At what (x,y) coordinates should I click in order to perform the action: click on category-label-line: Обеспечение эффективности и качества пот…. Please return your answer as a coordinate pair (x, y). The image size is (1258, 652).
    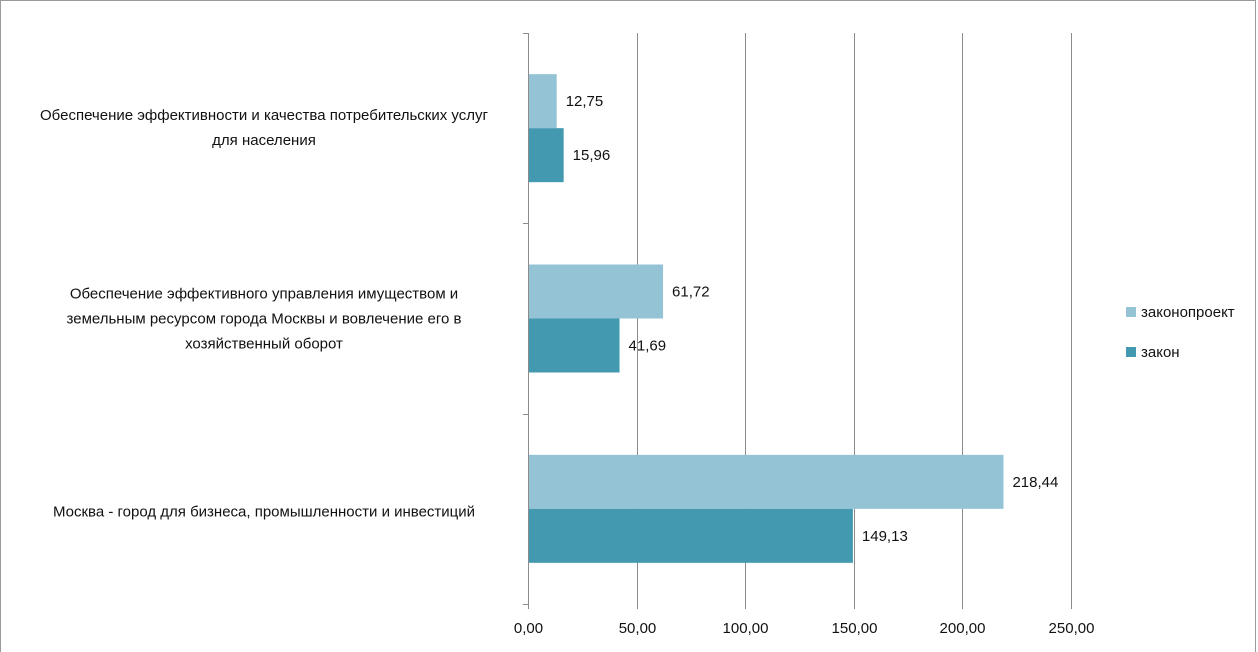
    Looking at the image, I should click on (264, 115).